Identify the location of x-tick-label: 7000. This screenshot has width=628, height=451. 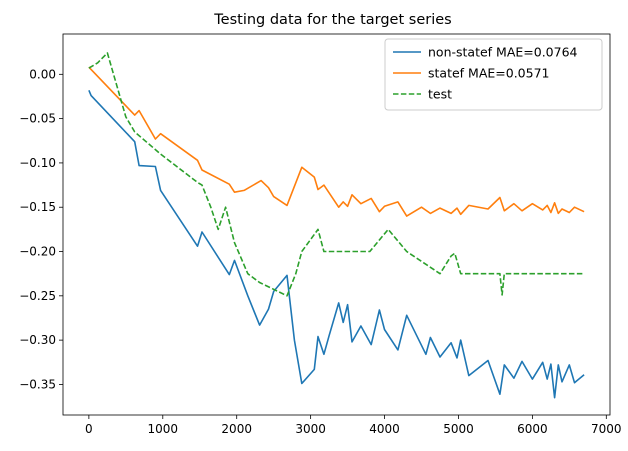
(606, 429).